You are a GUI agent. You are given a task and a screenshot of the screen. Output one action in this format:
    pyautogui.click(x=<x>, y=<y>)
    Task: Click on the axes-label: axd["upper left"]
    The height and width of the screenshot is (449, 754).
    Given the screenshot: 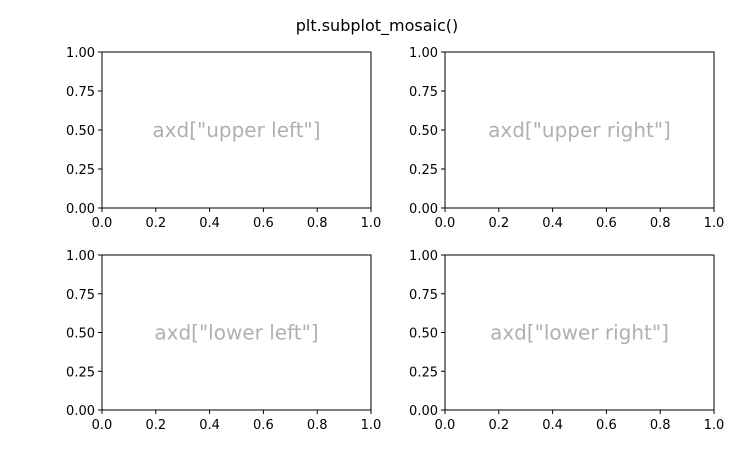 What is the action you would take?
    pyautogui.click(x=236, y=130)
    